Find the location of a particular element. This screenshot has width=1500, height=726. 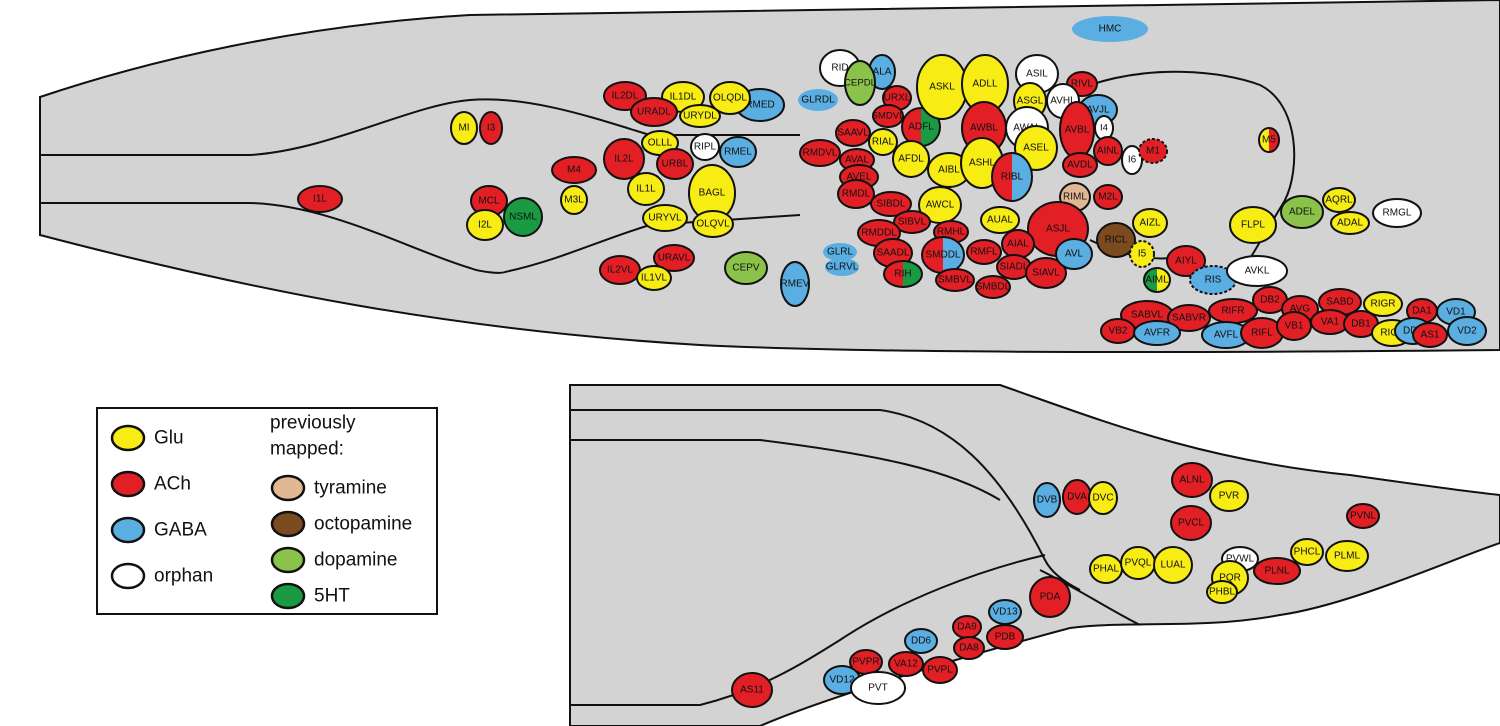

head-neuron-smdvl: SMDVL is located at coordinates (888, 116).